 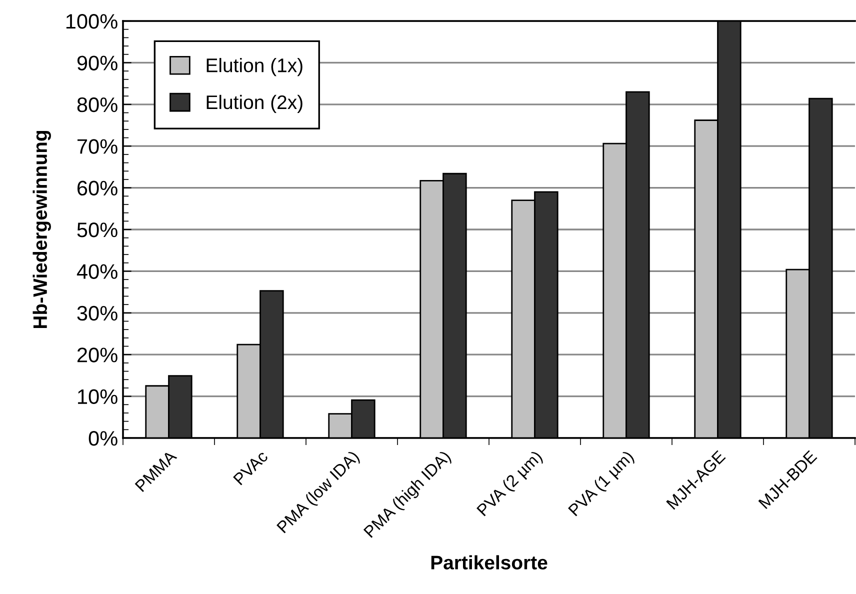 What do you see at coordinates (97, 355) in the screenshot?
I see `y-tick-label: 20%` at bounding box center [97, 355].